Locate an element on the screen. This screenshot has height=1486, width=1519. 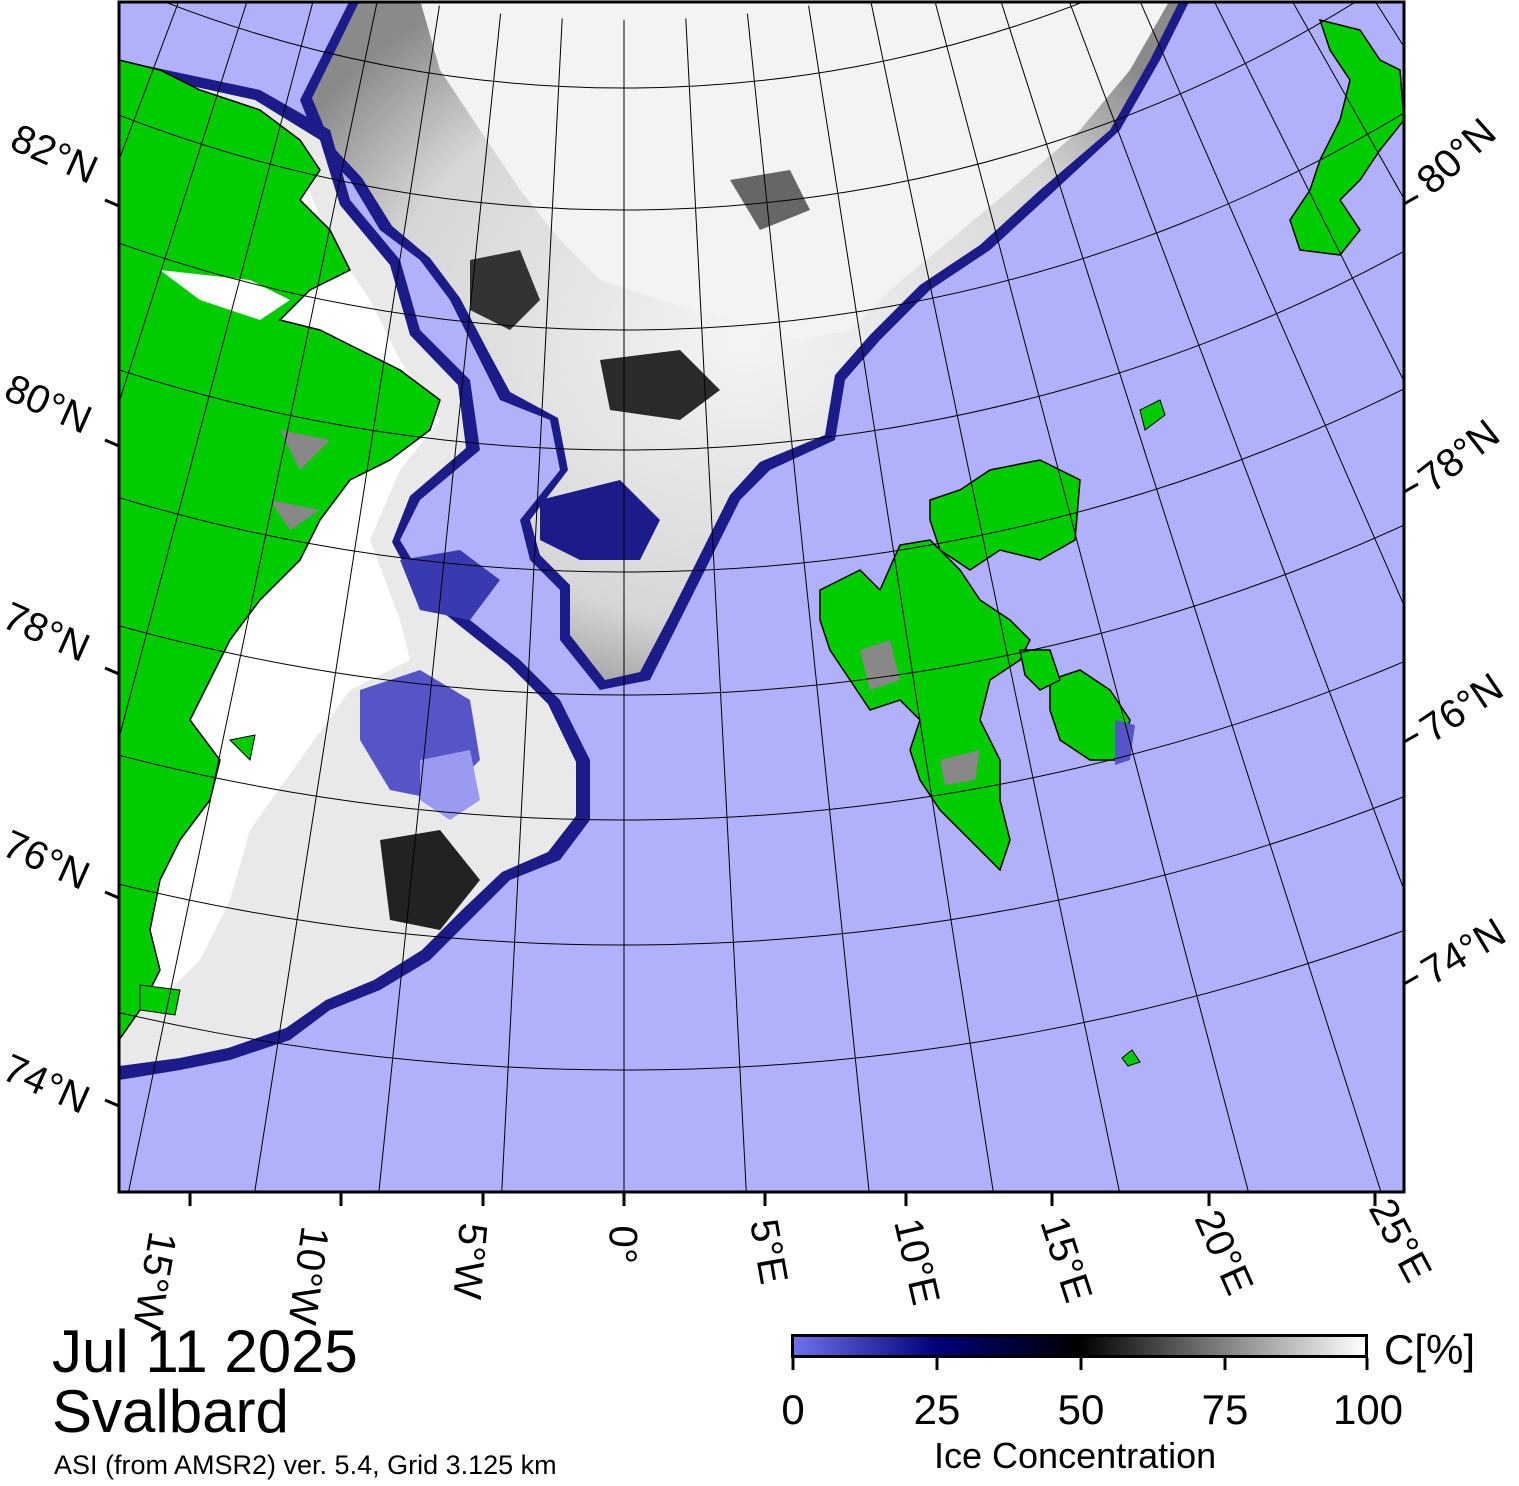
franz-josef-land is located at coordinates (1346, 137).